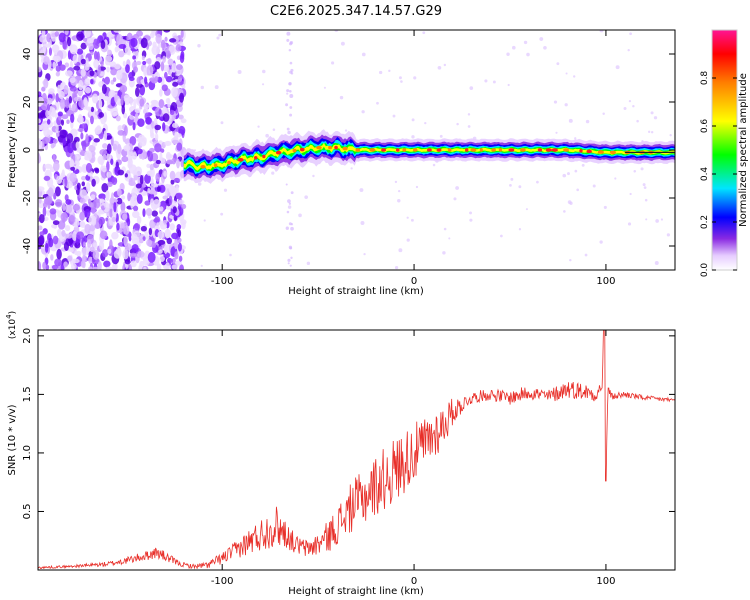  Describe the element at coordinates (27, 512) in the screenshot. I see `snr-y-tick-label: 0.5` at that location.